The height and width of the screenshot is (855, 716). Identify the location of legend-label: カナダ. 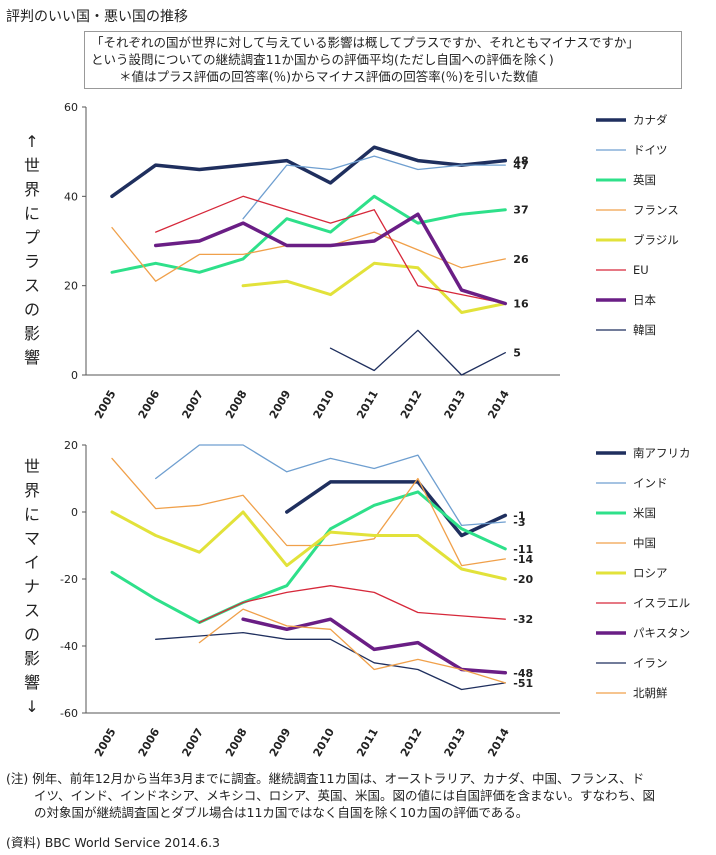
(650, 120).